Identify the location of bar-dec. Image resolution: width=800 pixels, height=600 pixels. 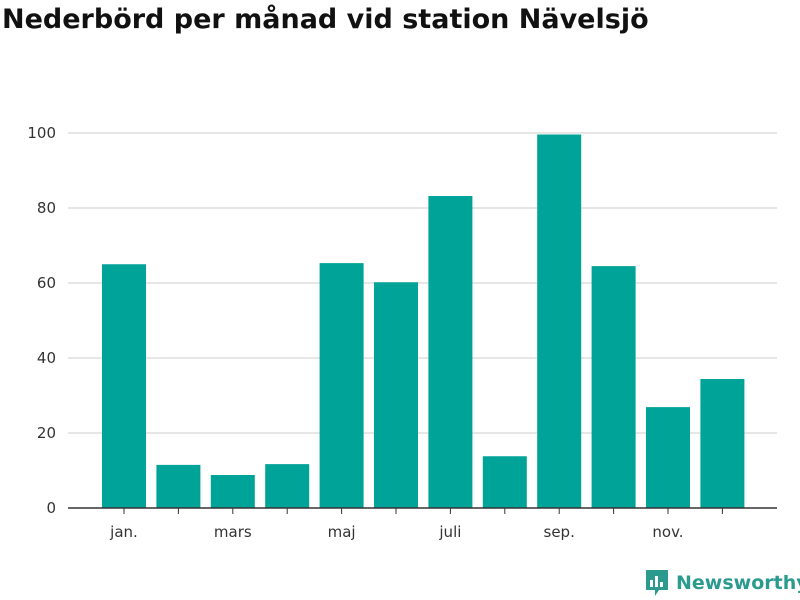
(722, 443).